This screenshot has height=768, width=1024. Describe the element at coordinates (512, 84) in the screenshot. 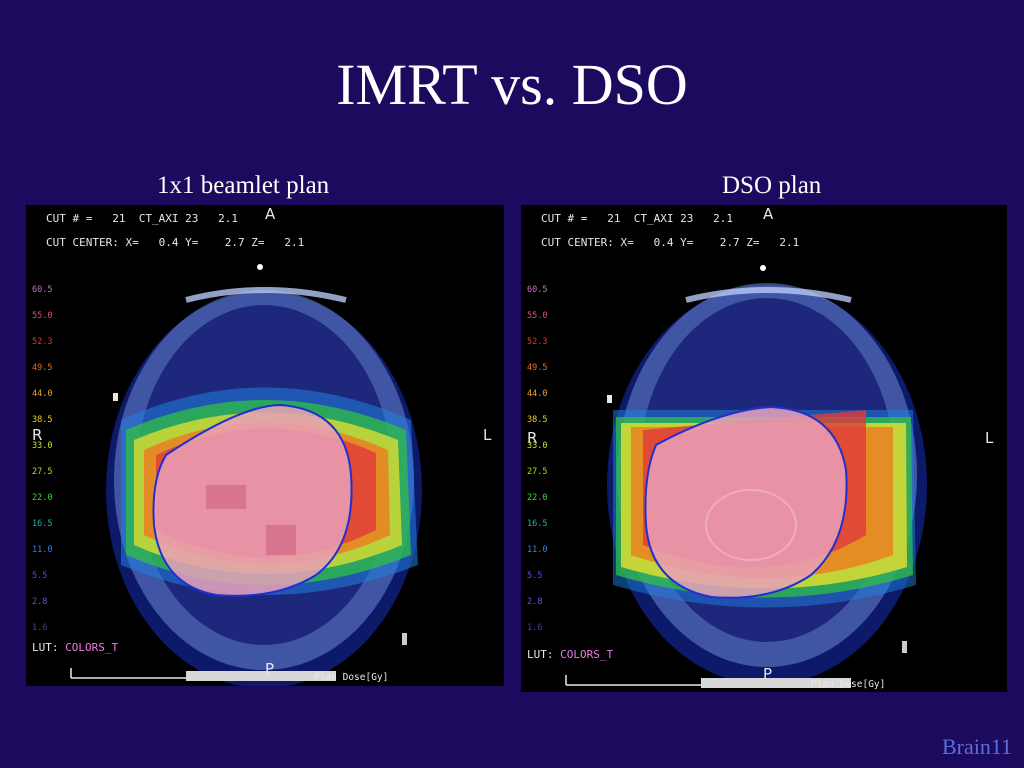

I see `slide-title: IMRT vs. DSO` at that location.